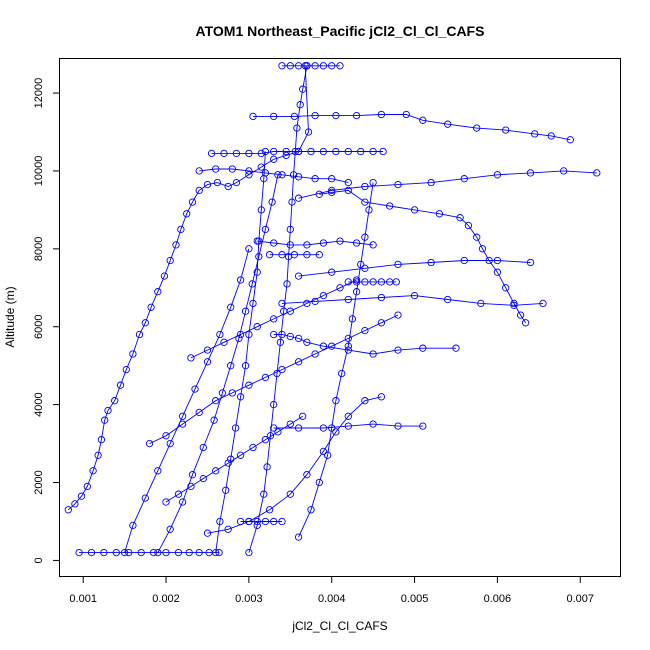 This screenshot has width=650, height=650. What do you see at coordinates (10, 316) in the screenshot?
I see `y-axis-label: Altitude (m)` at bounding box center [10, 316].